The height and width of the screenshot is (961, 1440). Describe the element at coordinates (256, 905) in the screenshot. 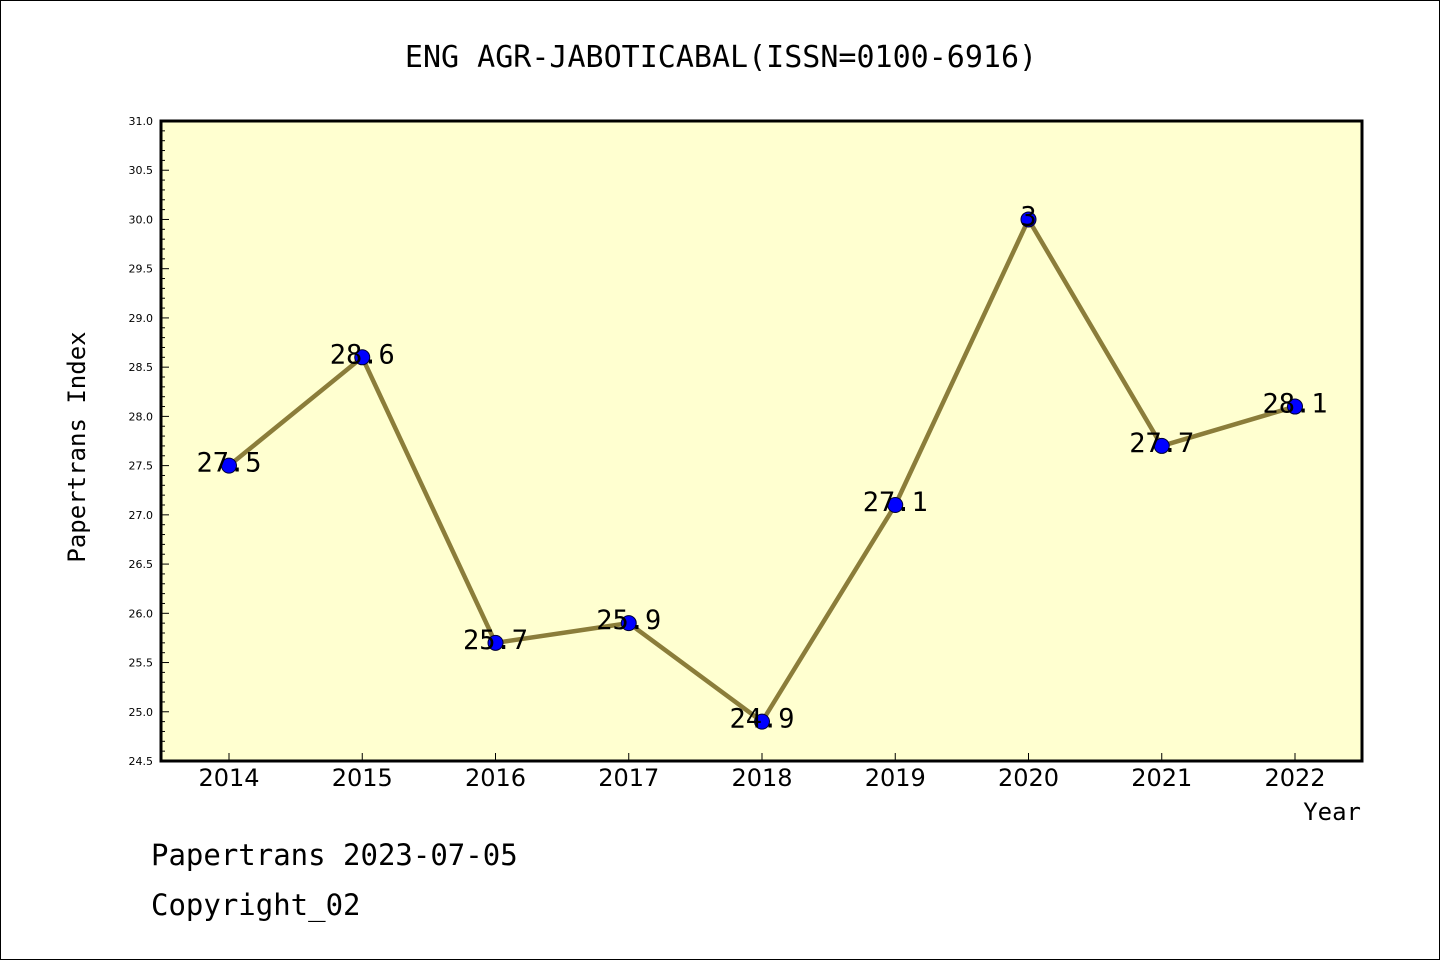

I see `footer-copyright: Copyright_02` at that location.